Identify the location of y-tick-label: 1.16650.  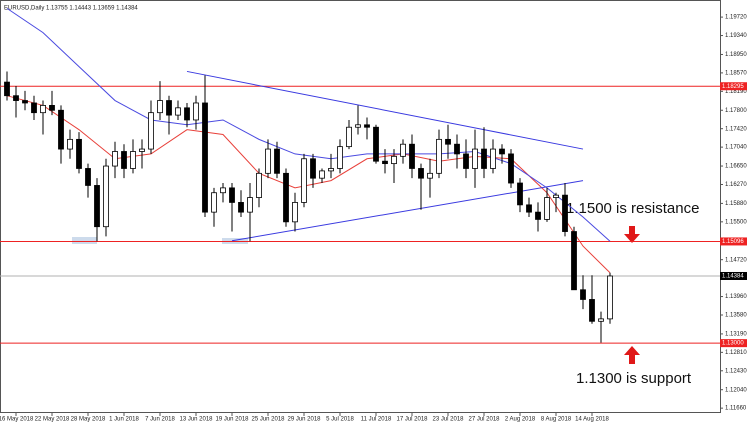
(736, 167).